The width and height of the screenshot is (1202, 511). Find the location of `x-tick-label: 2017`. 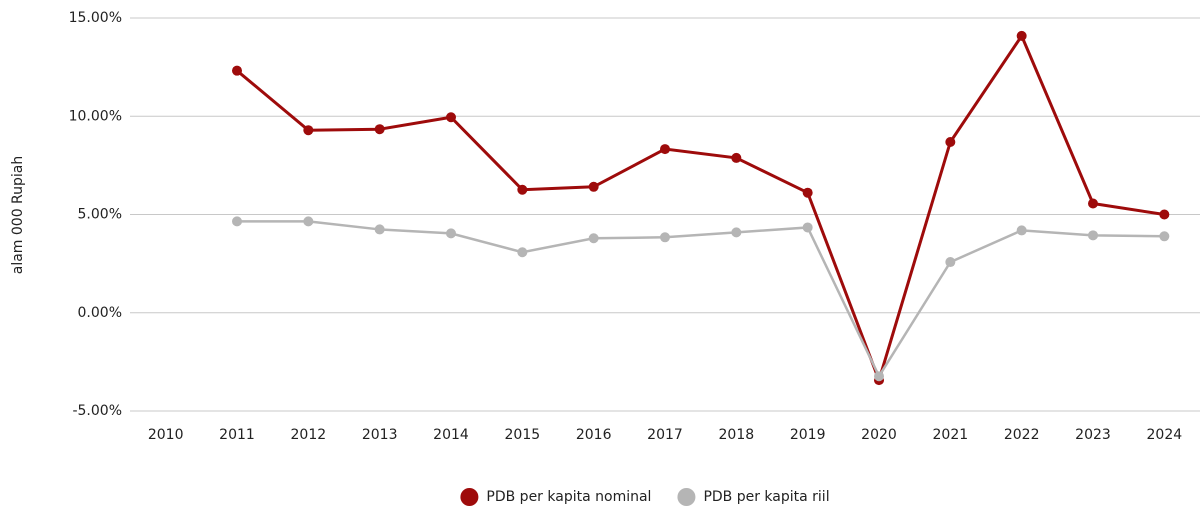

x-tick-label: 2017 is located at coordinates (665, 435).